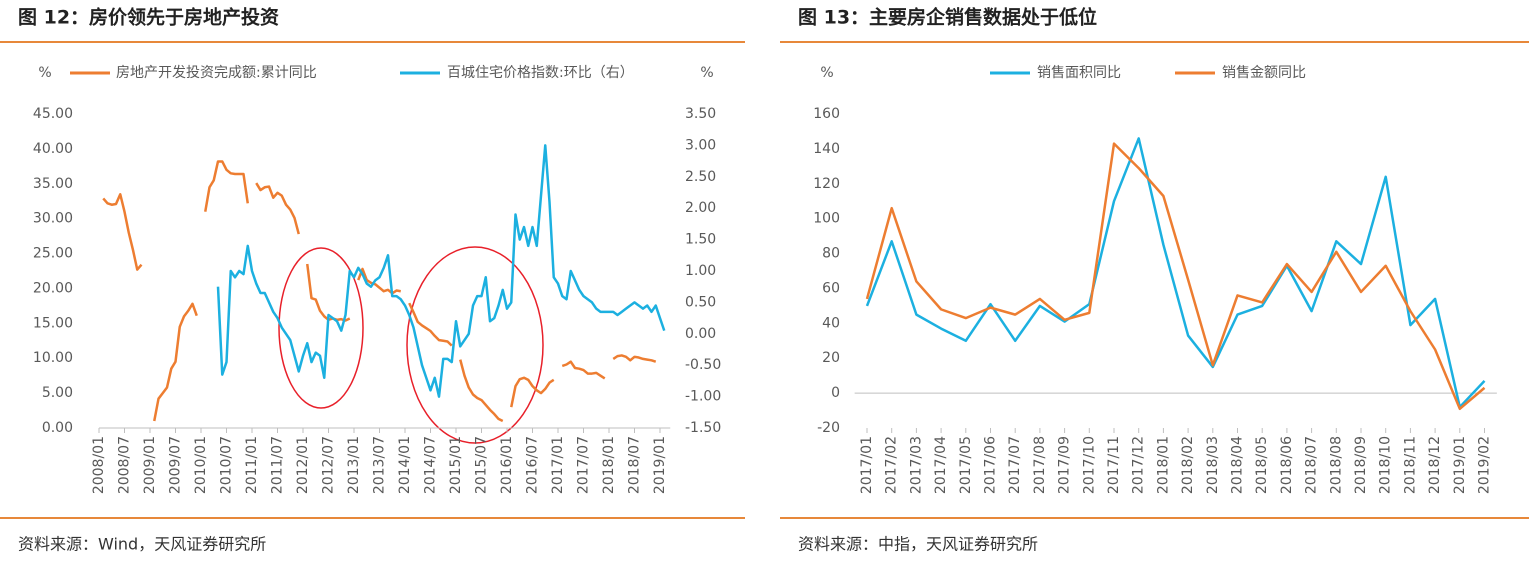 The width and height of the screenshot is (1529, 570). What do you see at coordinates (831, 288) in the screenshot?
I see `y-tick-label: 60` at bounding box center [831, 288].